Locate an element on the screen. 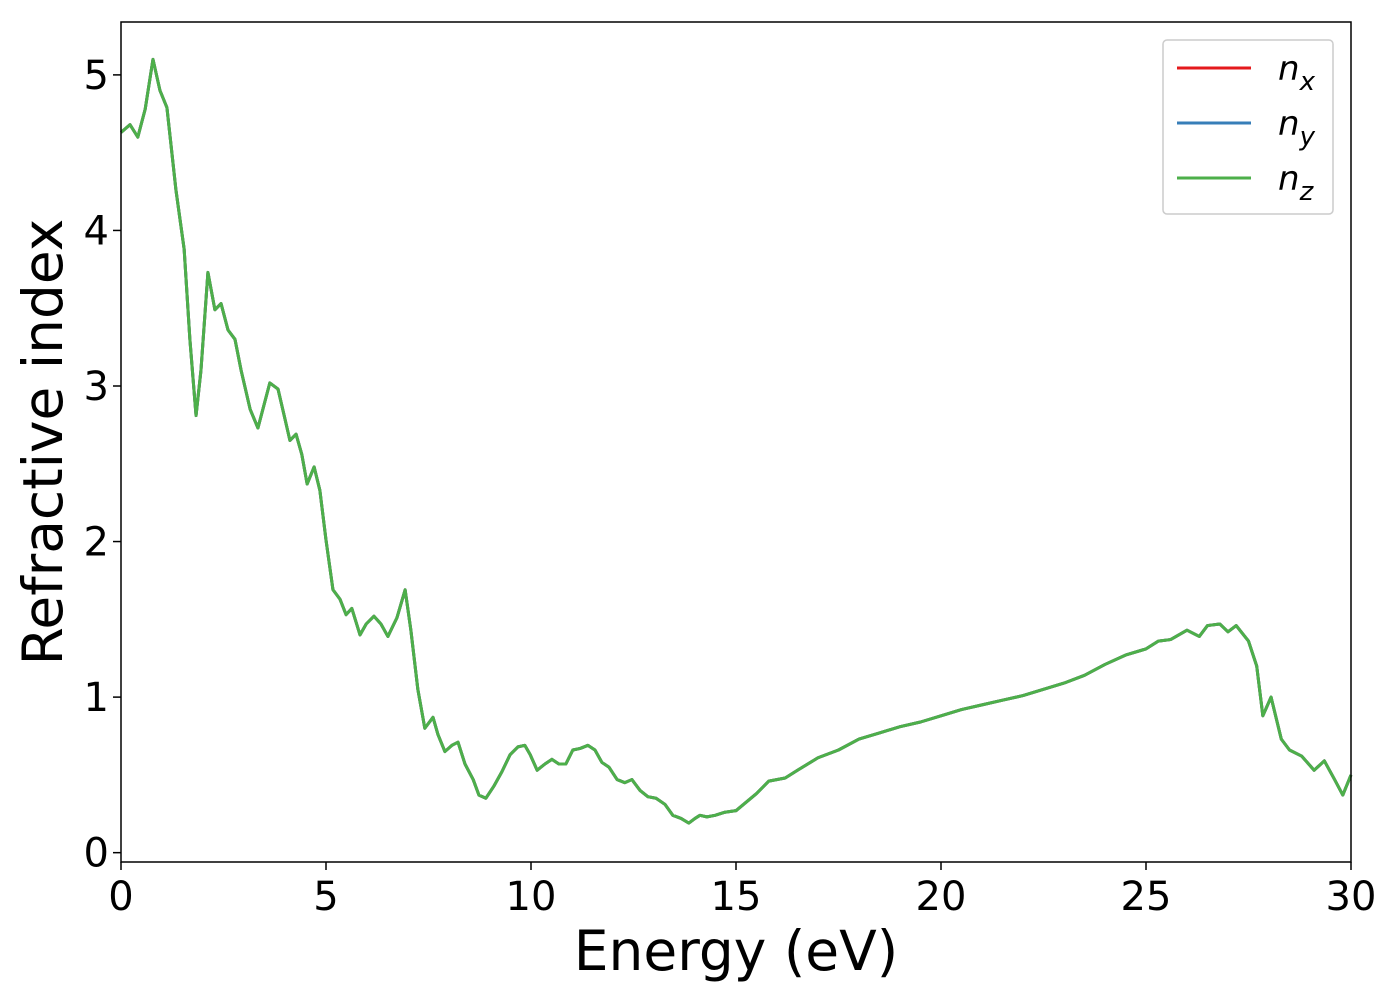  x-axis-label: Energy (eV) is located at coordinates (736, 951).